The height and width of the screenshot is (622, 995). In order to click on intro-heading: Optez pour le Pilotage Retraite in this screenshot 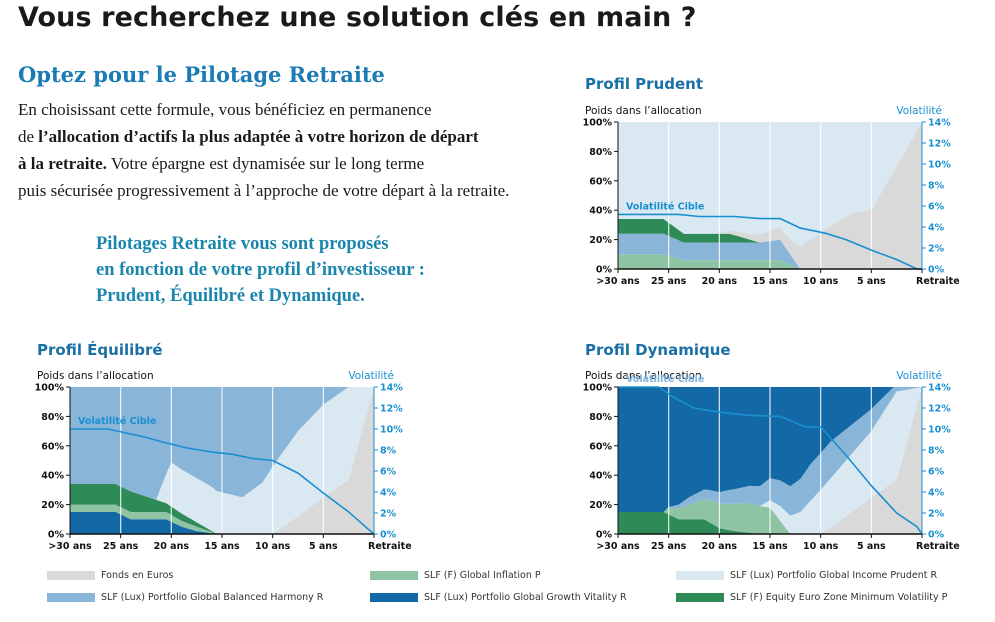, I will do `click(201, 74)`.